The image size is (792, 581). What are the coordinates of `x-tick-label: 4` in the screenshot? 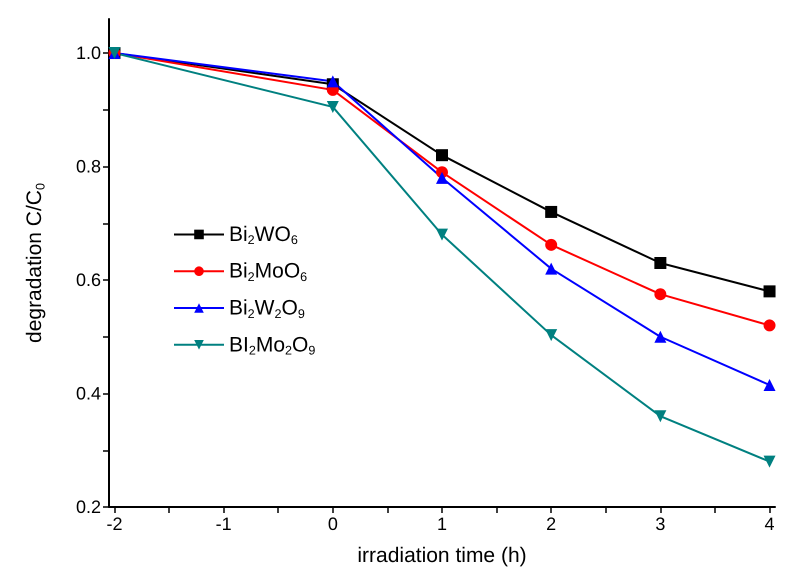 It's located at (769, 524).